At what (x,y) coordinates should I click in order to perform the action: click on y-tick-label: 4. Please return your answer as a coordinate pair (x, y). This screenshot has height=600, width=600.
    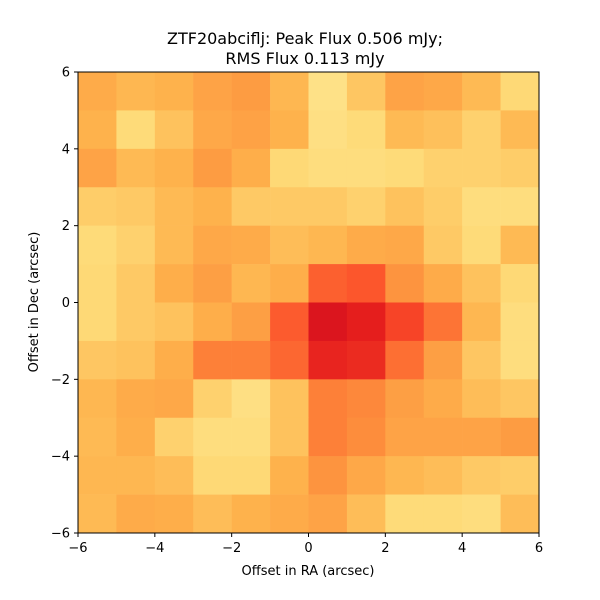
    Looking at the image, I should click on (66, 149).